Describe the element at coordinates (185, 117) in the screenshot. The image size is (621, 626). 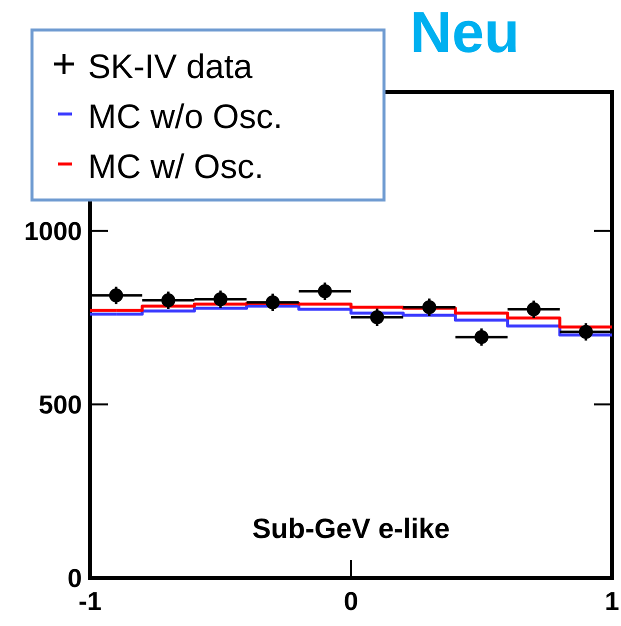
I see `legend-label: MC w/o Osc.` at that location.